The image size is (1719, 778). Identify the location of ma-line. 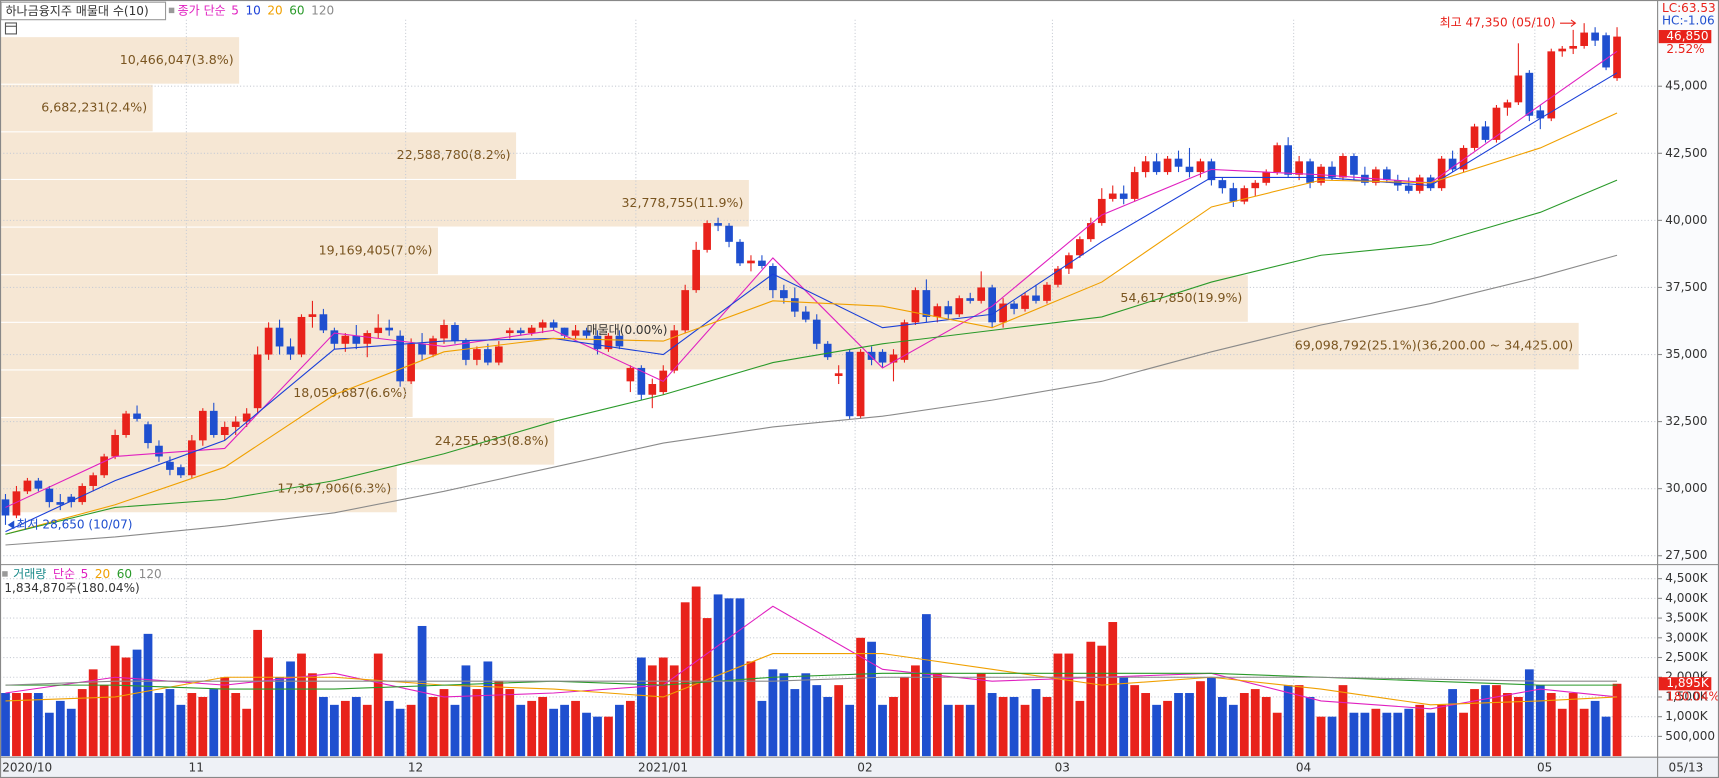
(811, 679).